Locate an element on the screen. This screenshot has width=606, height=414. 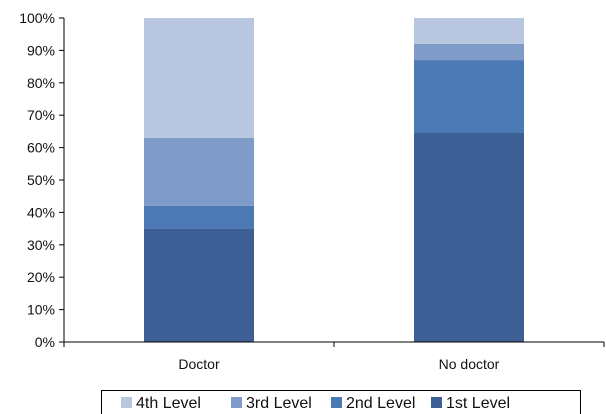
y-tick-label: 80% is located at coordinates (41, 83).